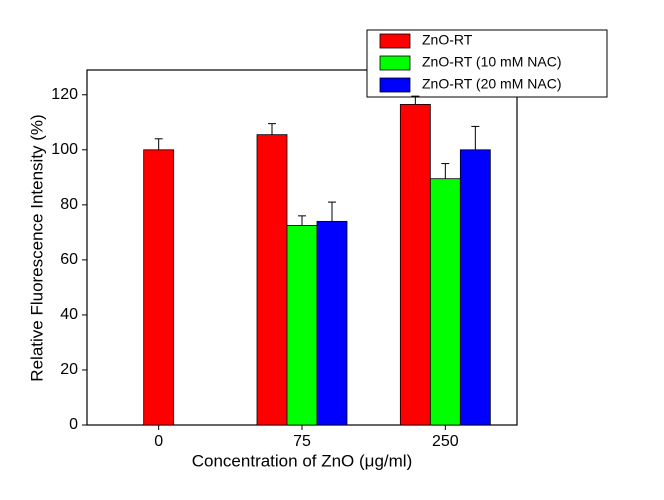  Describe the element at coordinates (64, 94) in the screenshot. I see `y-tick-label: 120` at that location.